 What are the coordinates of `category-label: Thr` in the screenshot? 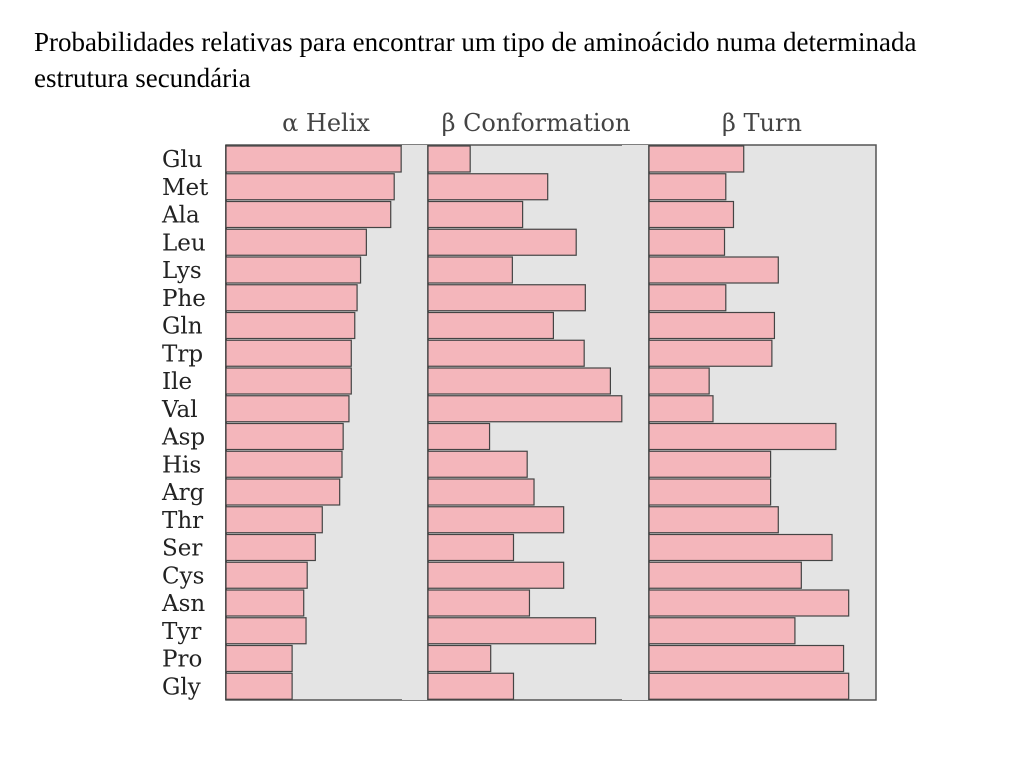 It's located at (182, 521).